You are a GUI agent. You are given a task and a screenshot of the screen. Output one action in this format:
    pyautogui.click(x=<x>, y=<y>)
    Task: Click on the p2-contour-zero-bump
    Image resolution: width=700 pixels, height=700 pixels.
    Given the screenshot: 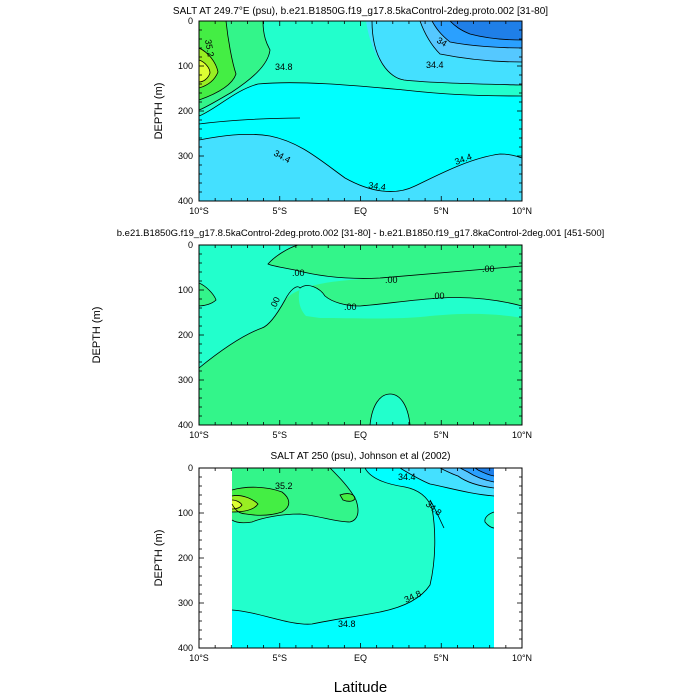 What is the action you would take?
    pyautogui.click(x=390, y=409)
    